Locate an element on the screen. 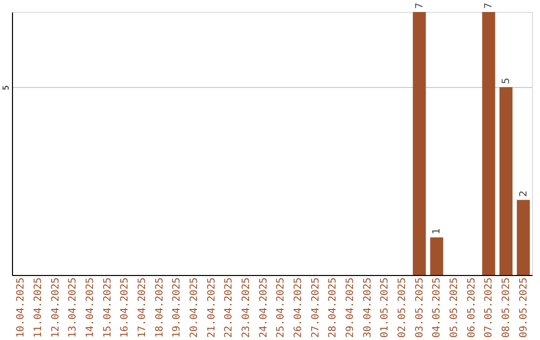 The image size is (540, 340). x-tick-label: 27.04.2025 is located at coordinates (316, 308).